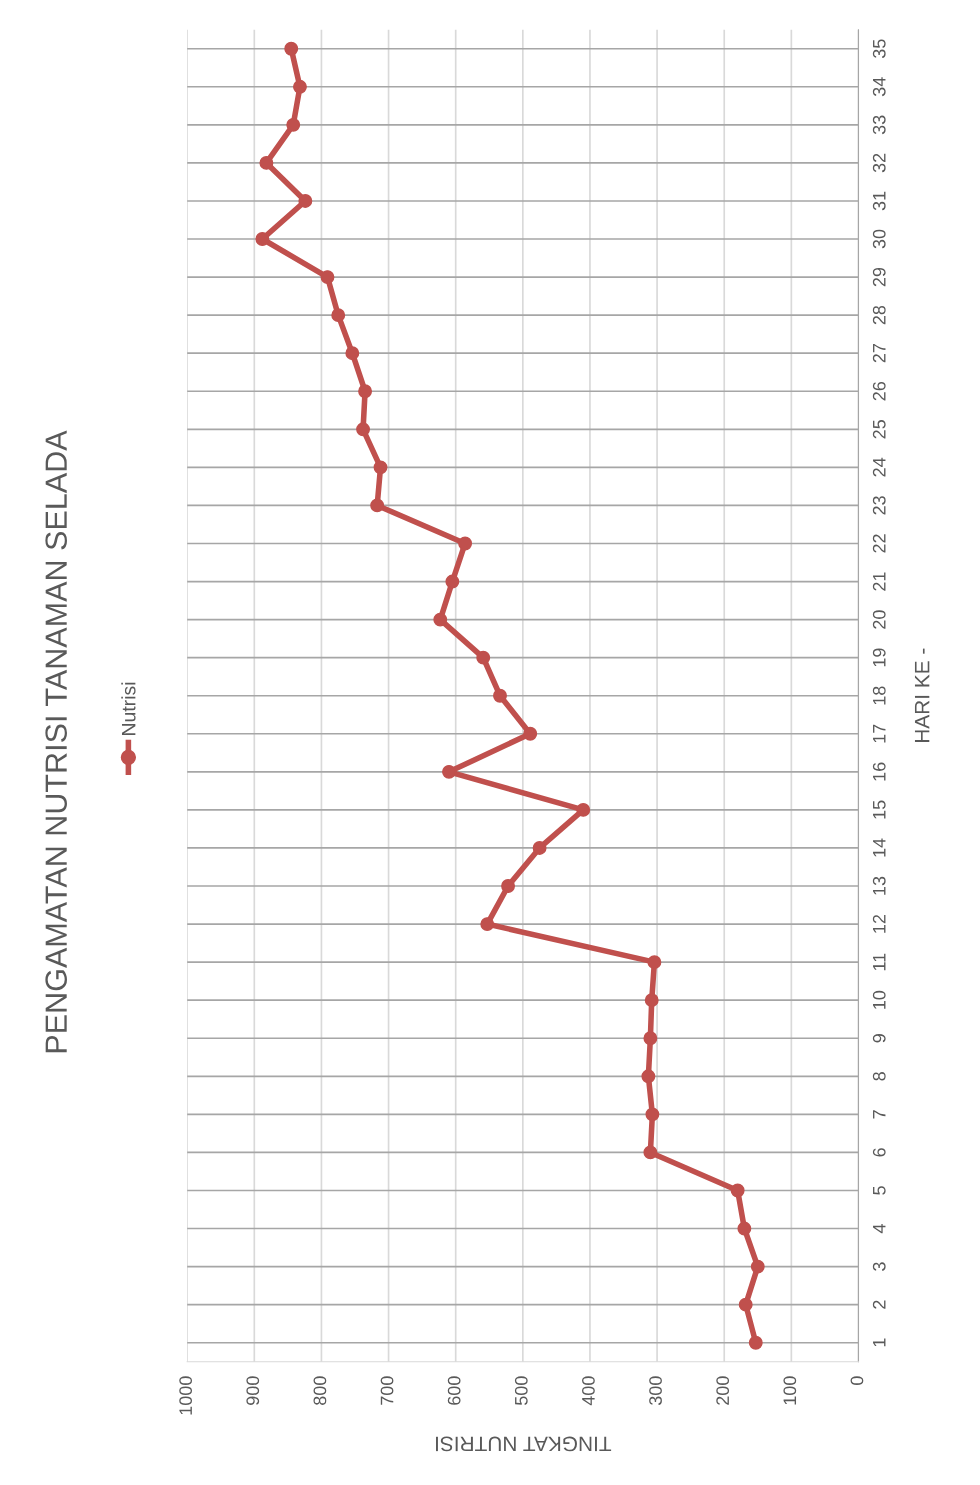 This screenshot has height=1485, width=980. I want to click on y-tick-label: 15, so click(879, 809).